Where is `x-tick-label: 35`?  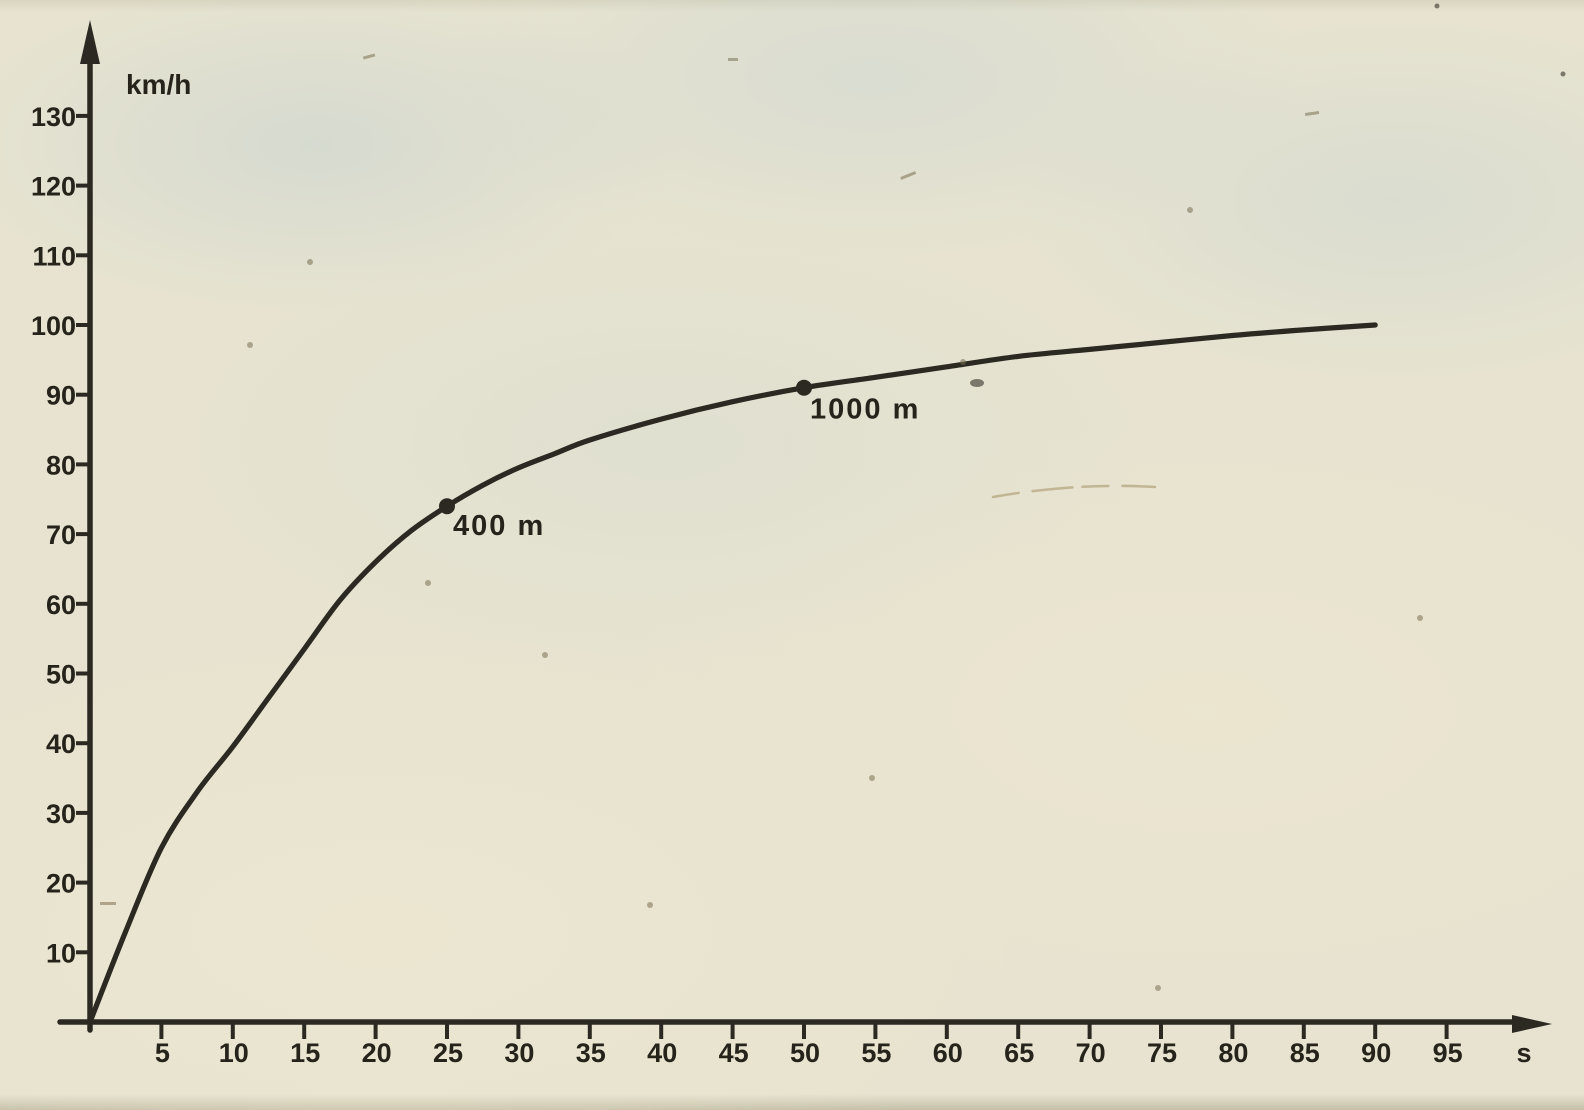 x-tick-label: 35 is located at coordinates (591, 1053).